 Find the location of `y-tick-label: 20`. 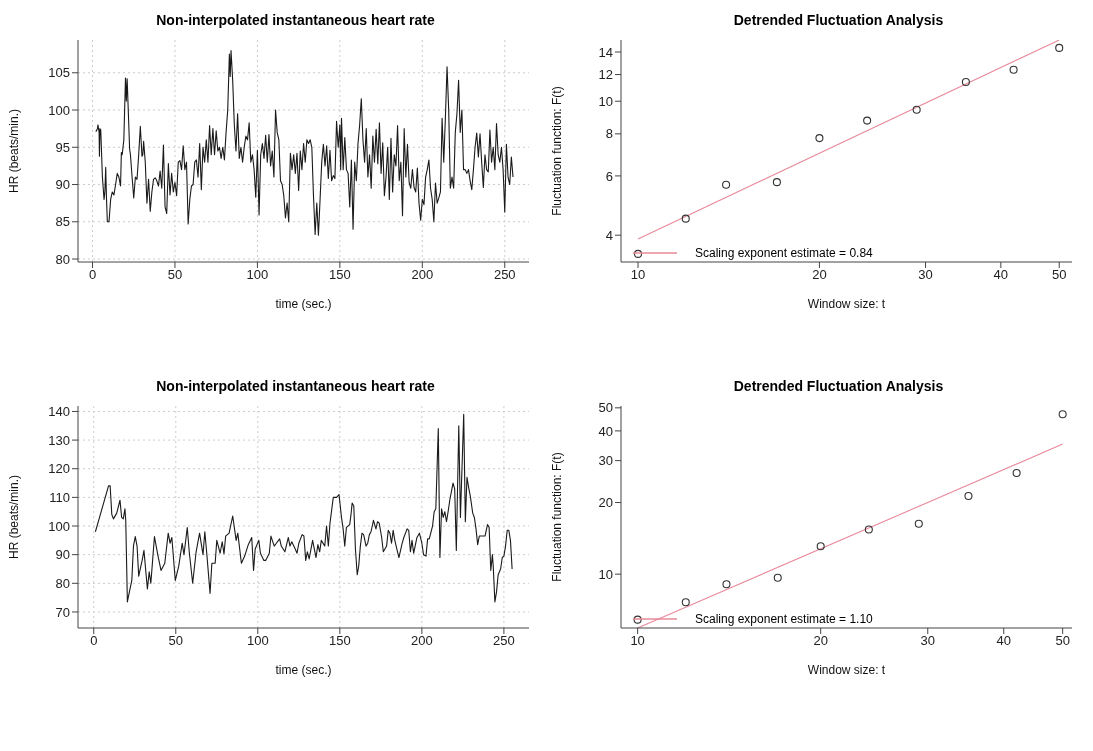

y-tick-label: 20 is located at coordinates (605, 503).